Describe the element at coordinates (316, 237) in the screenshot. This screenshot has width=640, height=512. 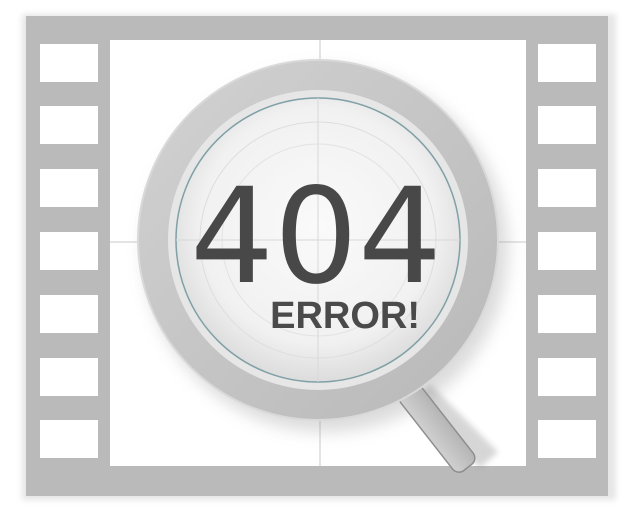
I see `error-code: 404` at that location.